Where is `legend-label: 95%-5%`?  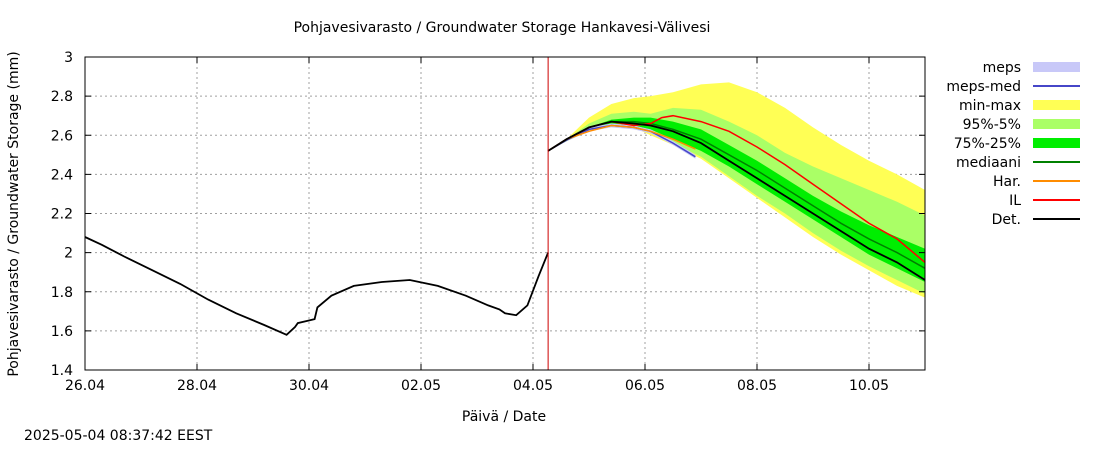
legend-label: 95%-5% is located at coordinates (992, 125).